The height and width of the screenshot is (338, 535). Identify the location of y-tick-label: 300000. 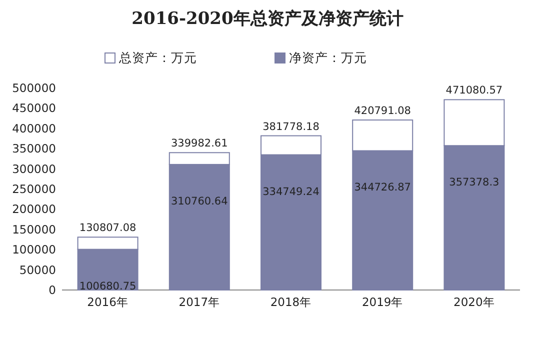
(34, 169).